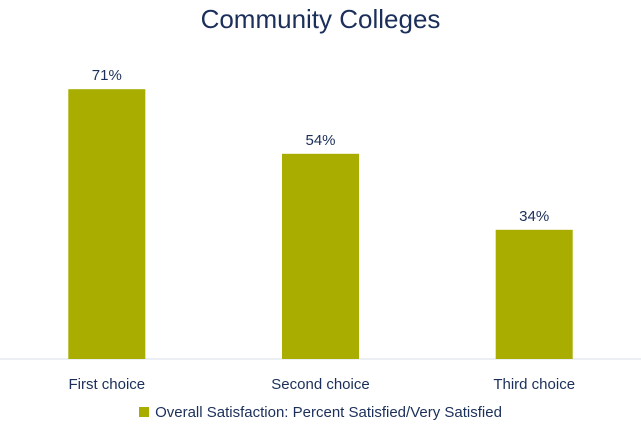 This screenshot has height=436, width=641. I want to click on data-label-2: 54%, so click(320, 140).